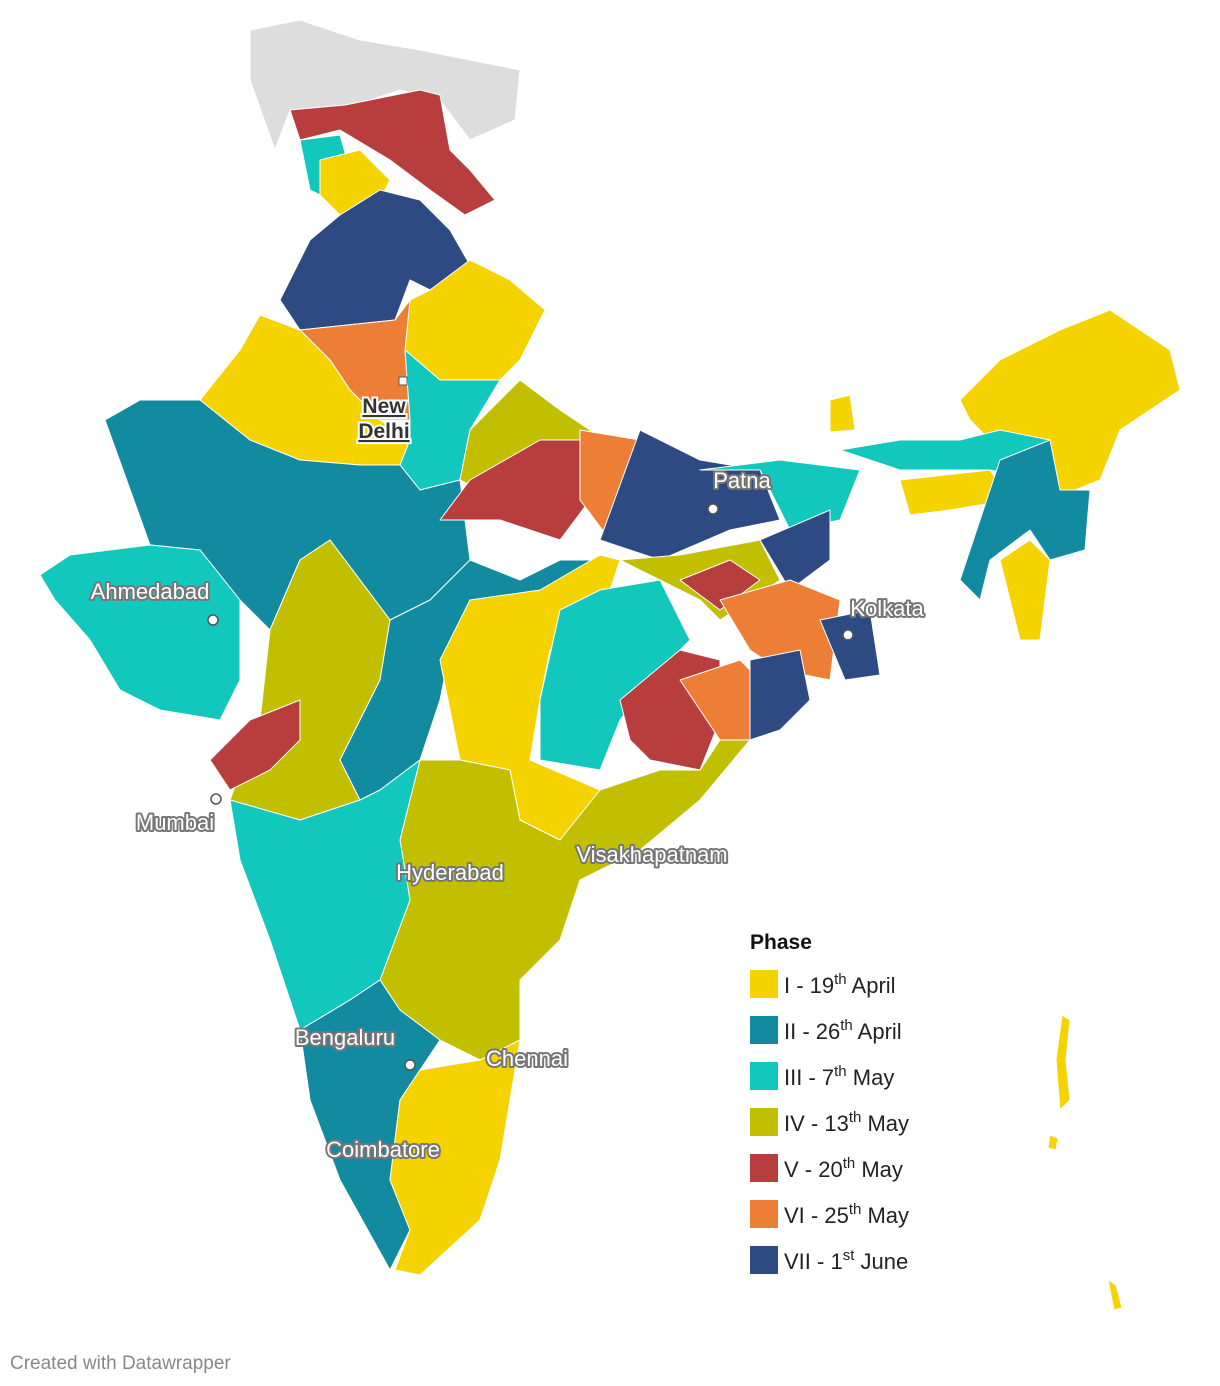 This screenshot has width=1220, height=1386. What do you see at coordinates (881, 1261) in the screenshot?
I see `legend-label-suffix: June` at bounding box center [881, 1261].